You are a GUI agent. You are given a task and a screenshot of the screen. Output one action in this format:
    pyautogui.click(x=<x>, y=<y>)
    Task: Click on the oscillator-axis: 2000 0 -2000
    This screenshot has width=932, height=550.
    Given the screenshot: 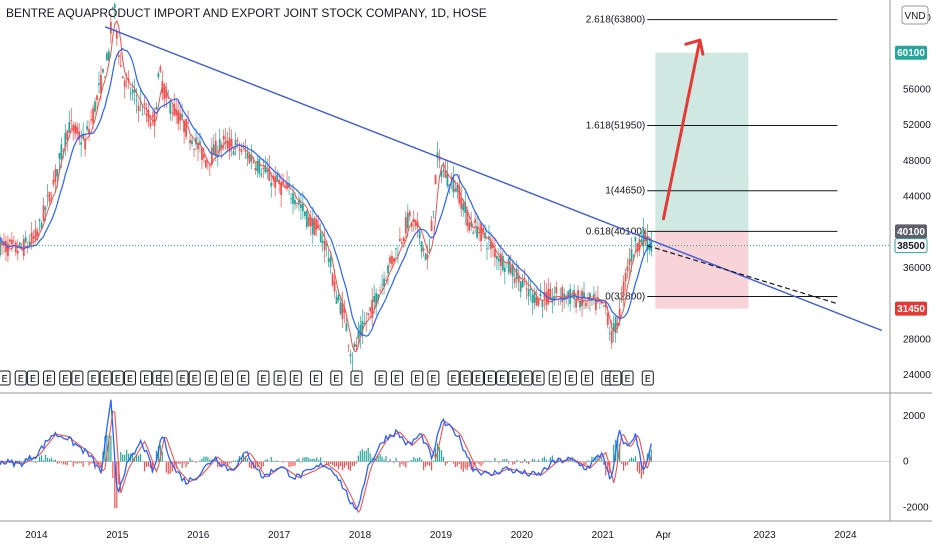 What is the action you would take?
    pyautogui.click(x=916, y=462)
    